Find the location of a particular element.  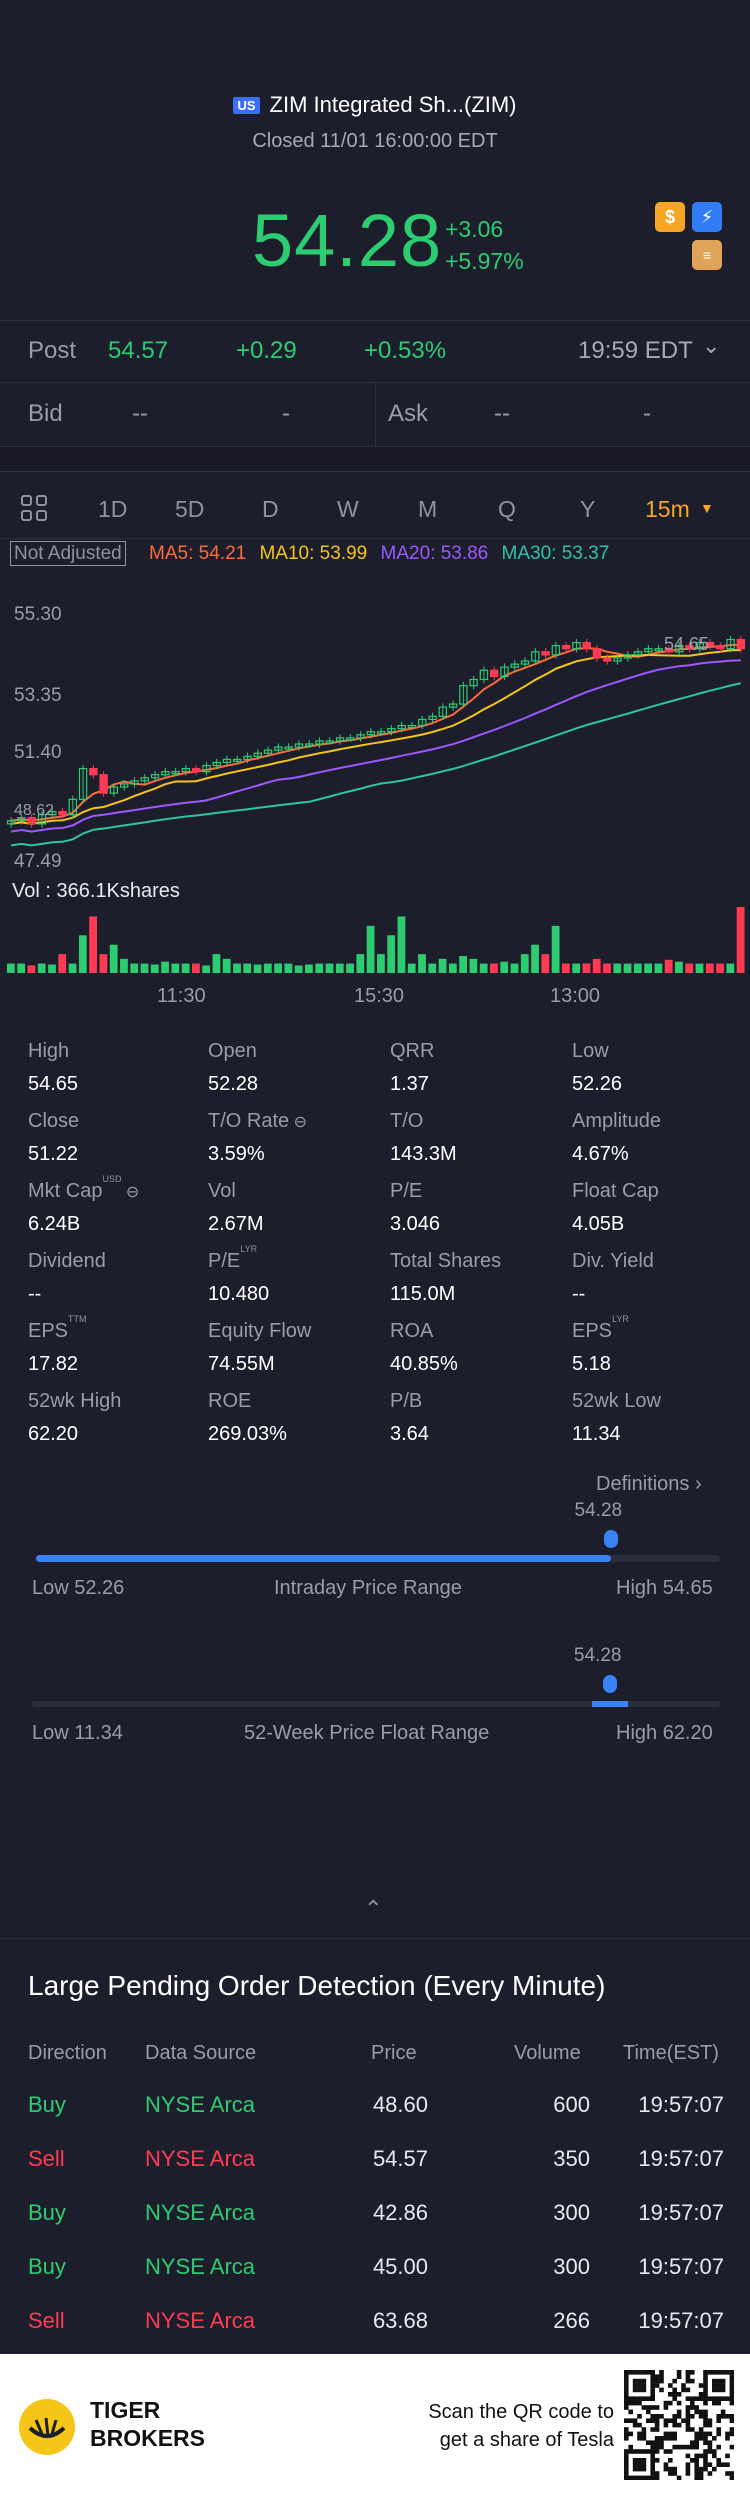

y-tick-3: 51.40 is located at coordinates (38, 752).